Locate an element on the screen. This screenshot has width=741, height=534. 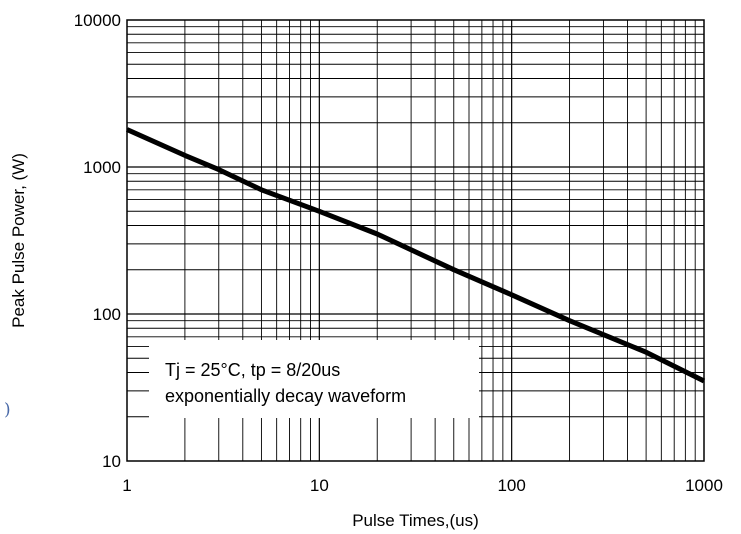
y-axis-label: Peak Pulse Power, (W) is located at coordinates (18, 240).